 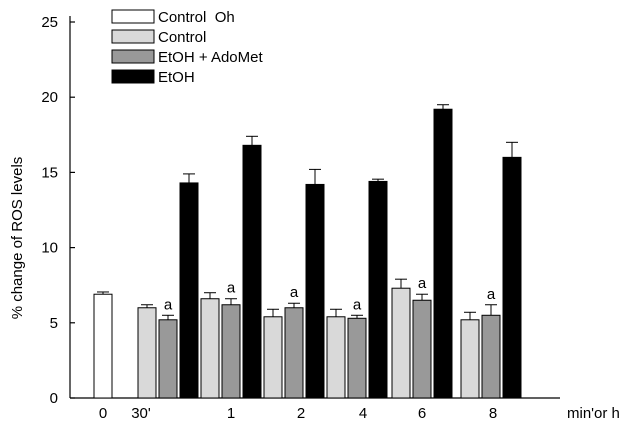 What do you see at coordinates (176, 77) in the screenshot?
I see `legend-label: EtOH` at bounding box center [176, 77].